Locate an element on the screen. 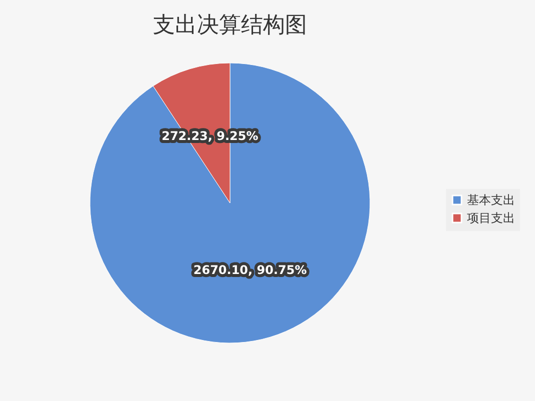 This screenshot has height=401, width=535. legend-label: 基本支出 is located at coordinates (491, 200).